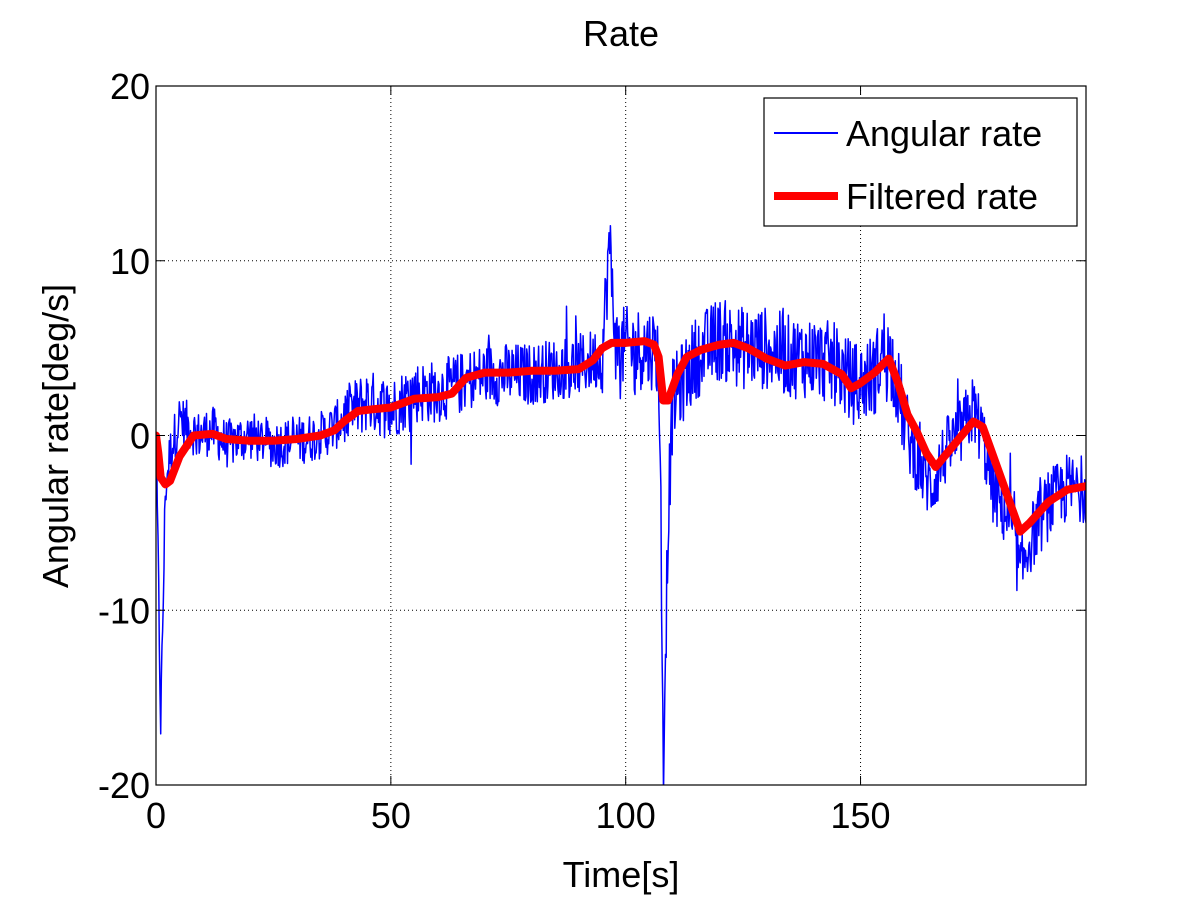 This screenshot has height=900, width=1200. I want to click on y-axis-label: Angular rate[deg/s], so click(55, 436).